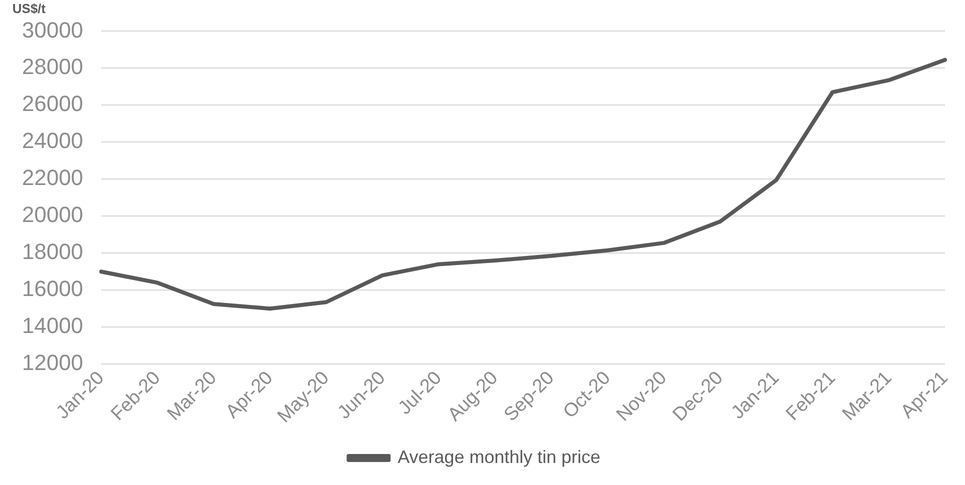 This screenshot has height=485, width=965. Describe the element at coordinates (53, 29) in the screenshot. I see `y-tick-label: 30000` at that location.